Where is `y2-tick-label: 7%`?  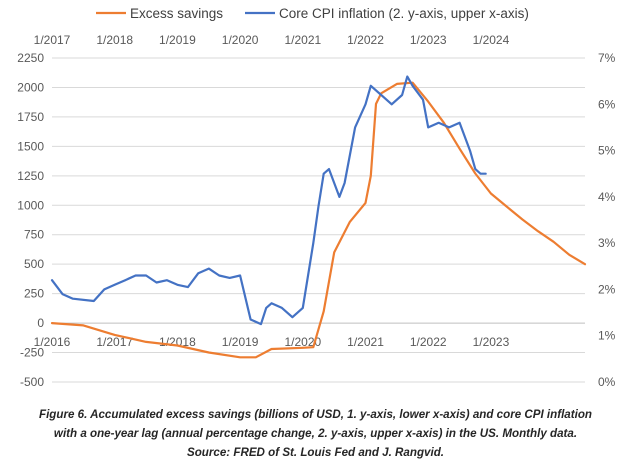 y2-tick-label: 7% is located at coordinates (607, 58).